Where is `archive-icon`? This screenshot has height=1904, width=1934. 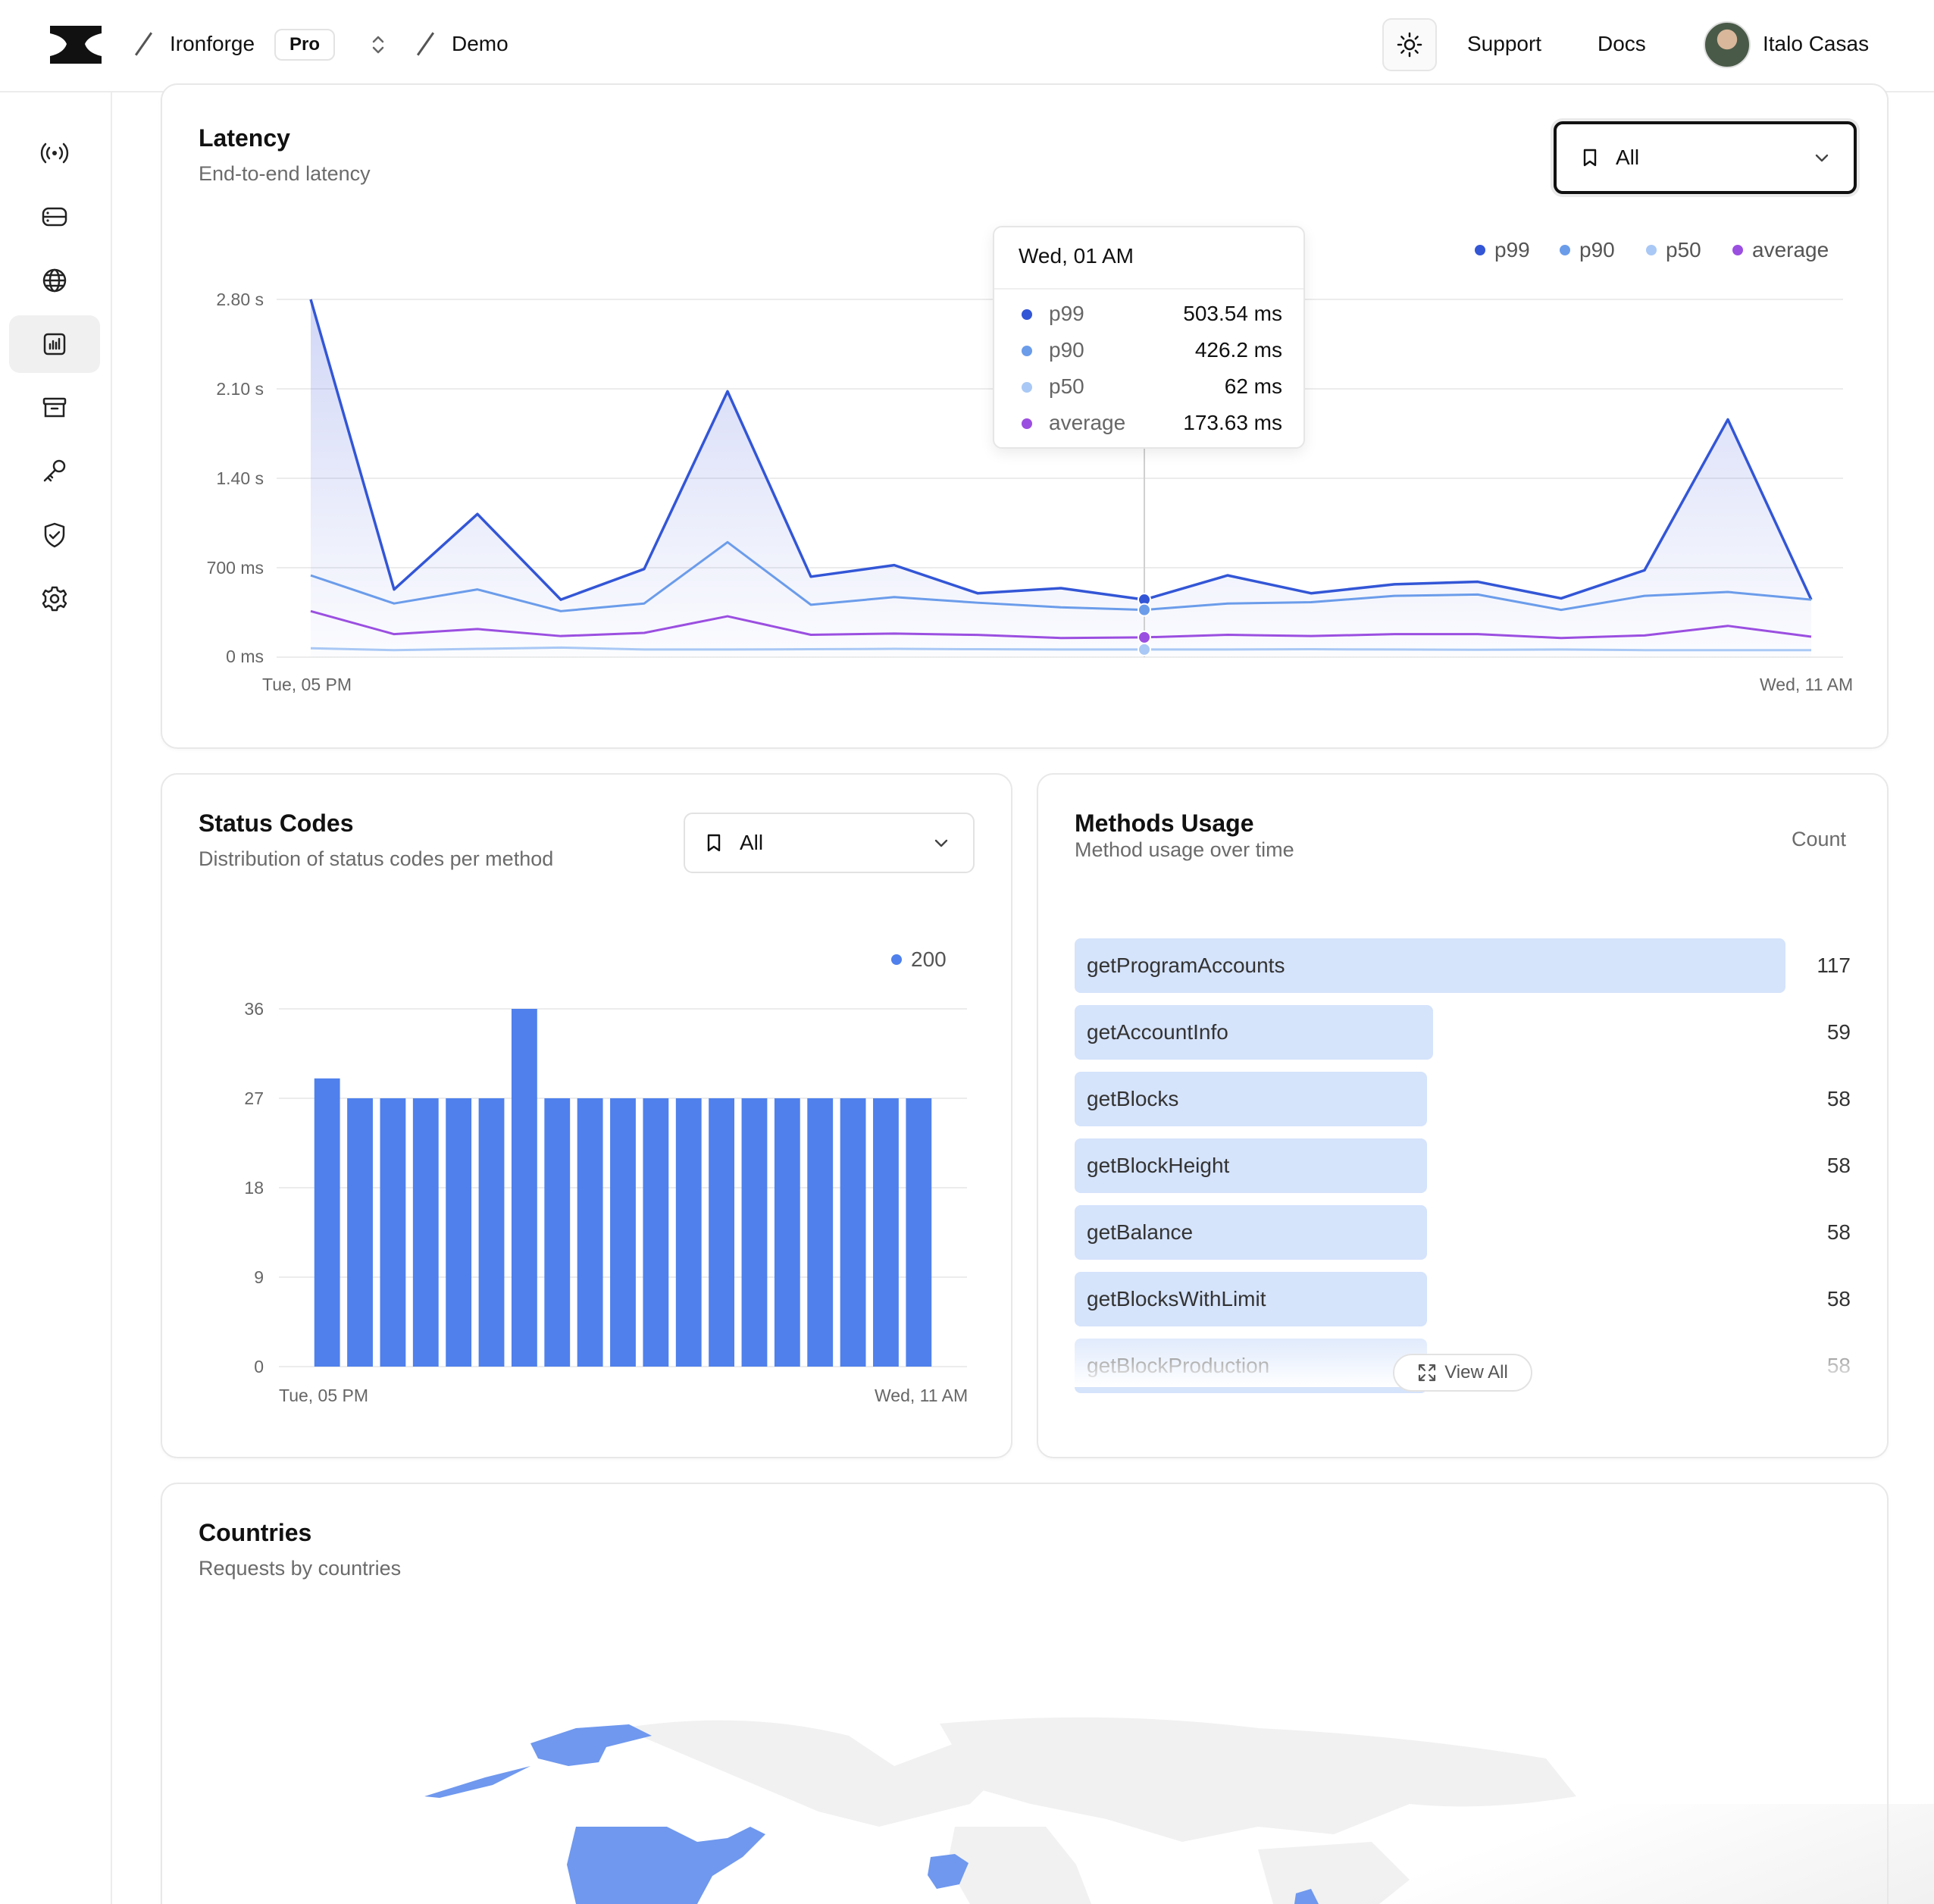 archive-icon is located at coordinates (54, 408).